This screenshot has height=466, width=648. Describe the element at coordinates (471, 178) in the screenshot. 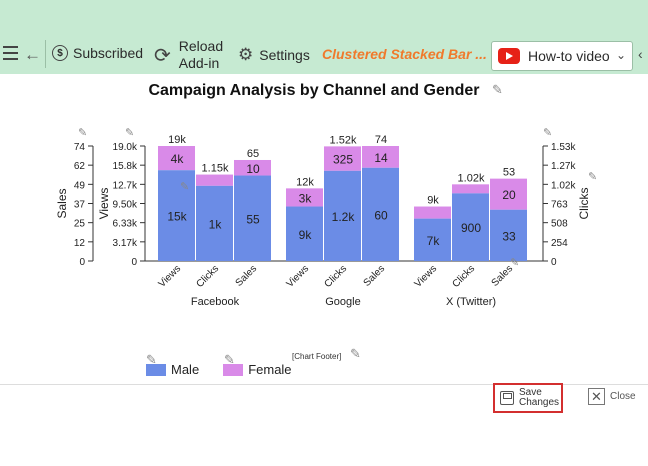

I see `data-label-total: 1.02k` at that location.